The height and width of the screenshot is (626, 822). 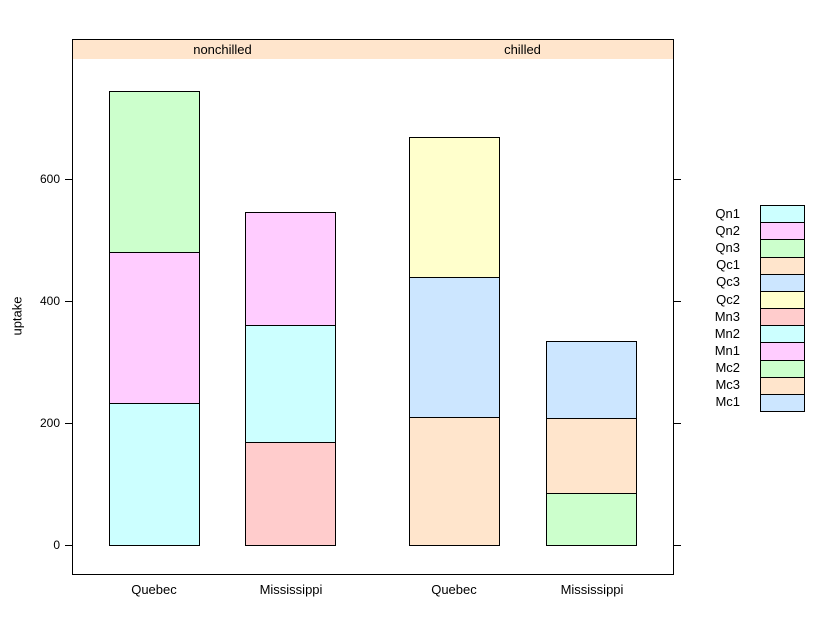 I want to click on bar-quebec-nonchilled, so click(x=154, y=318).